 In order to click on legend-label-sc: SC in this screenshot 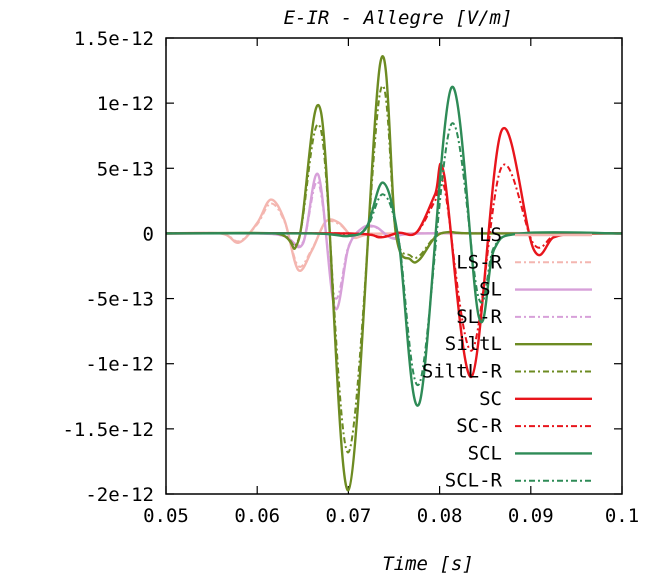, I will do `click(490, 399)`.